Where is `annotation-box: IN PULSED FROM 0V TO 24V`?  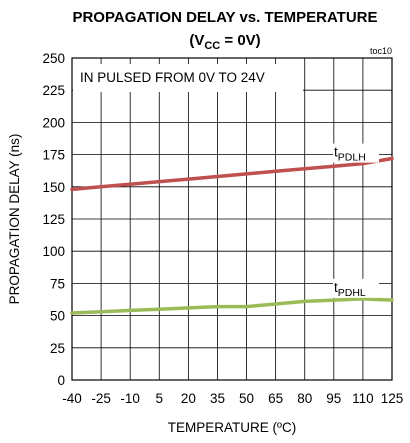
annotation-box: IN PULSED FROM 0V TO 24V is located at coordinates (188, 78).